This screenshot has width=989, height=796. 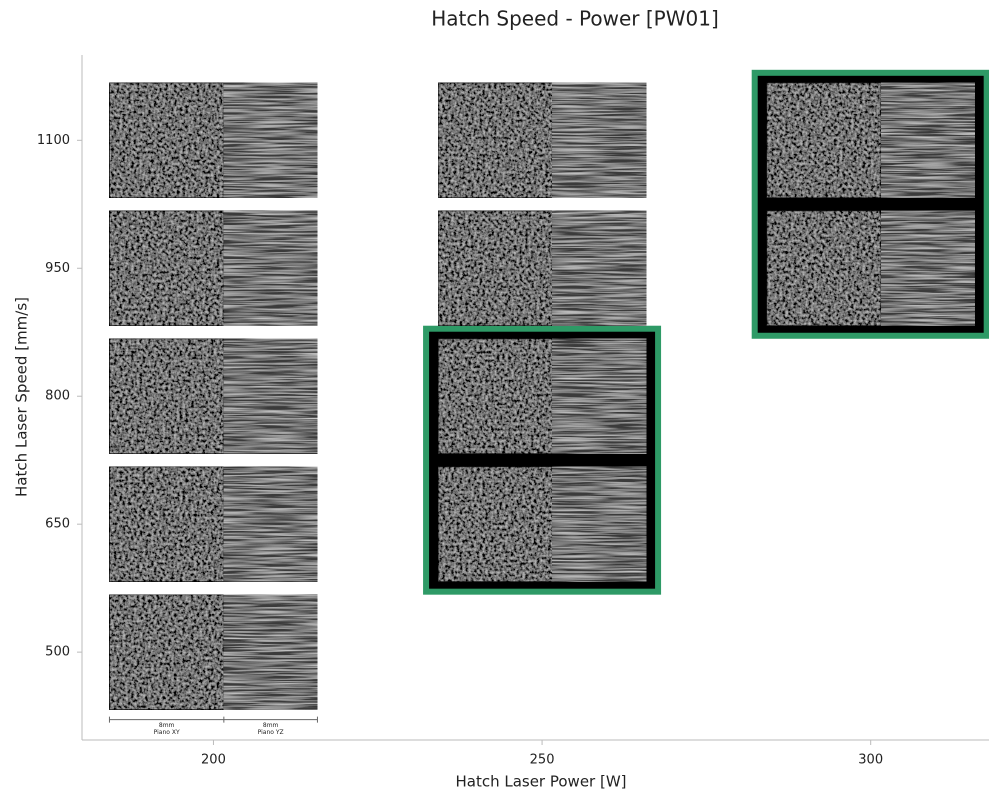 I want to click on x-tick-label: 300, so click(x=870, y=760).